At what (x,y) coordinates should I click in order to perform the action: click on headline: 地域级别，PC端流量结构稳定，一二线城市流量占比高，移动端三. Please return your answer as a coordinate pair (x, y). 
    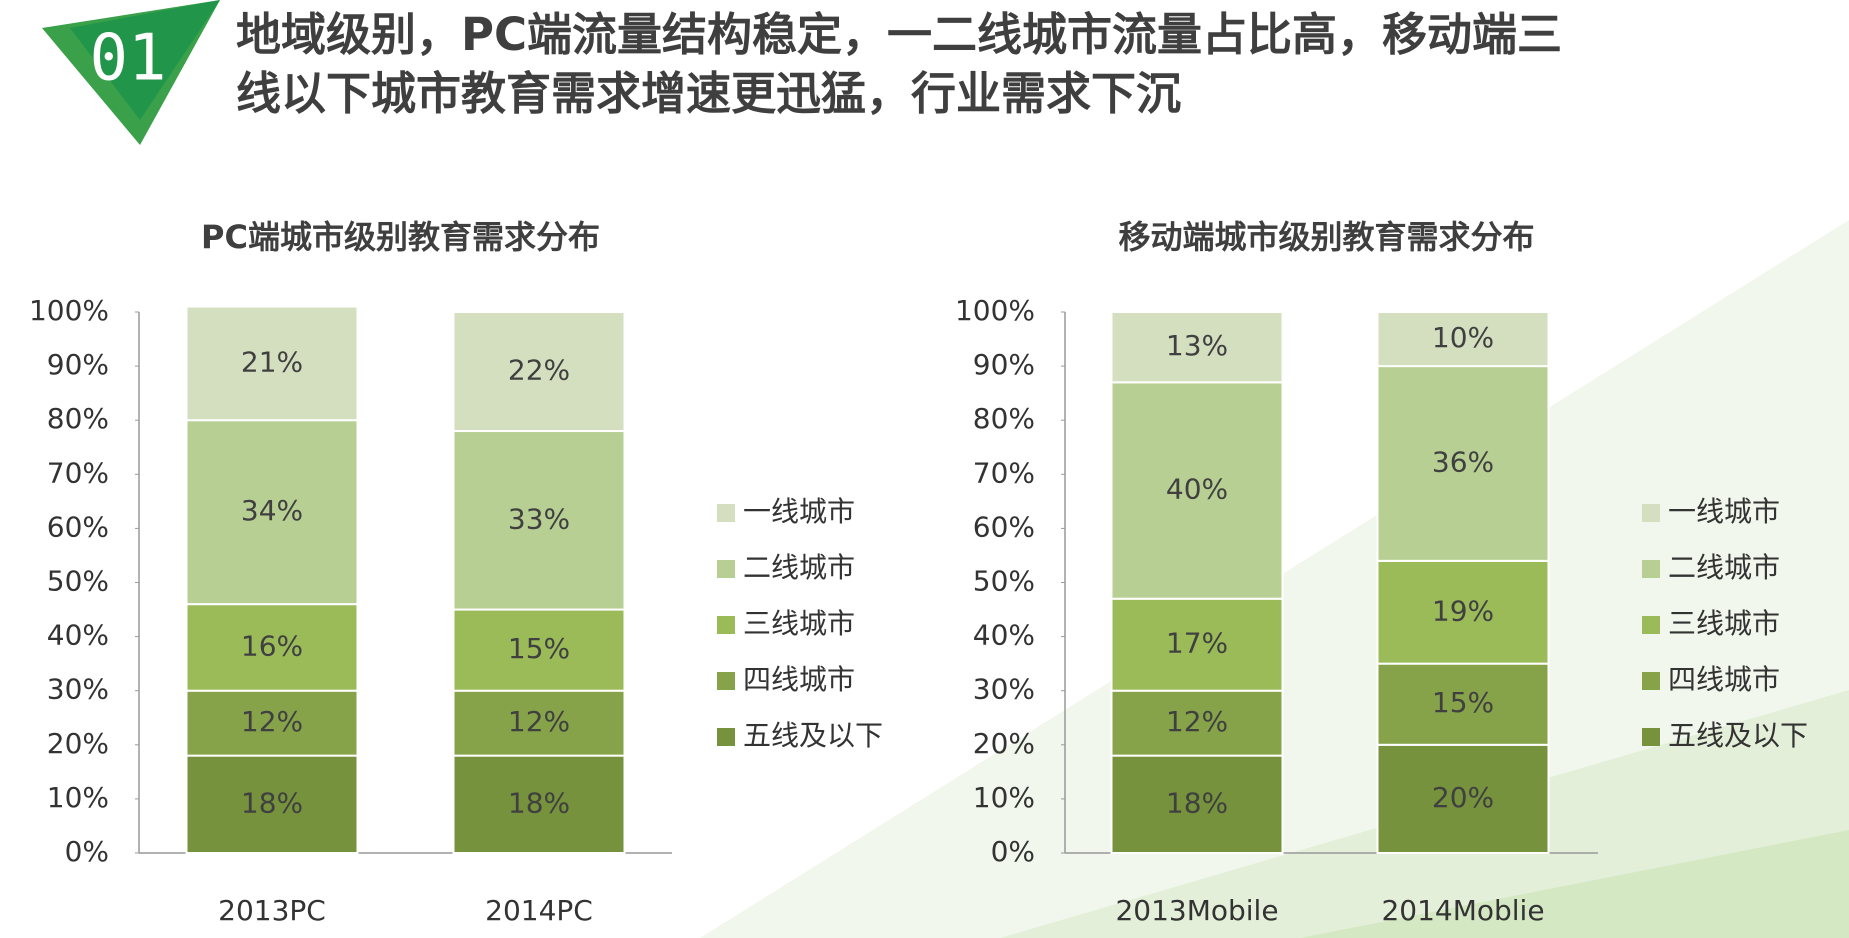
    Looking at the image, I should click on (899, 34).